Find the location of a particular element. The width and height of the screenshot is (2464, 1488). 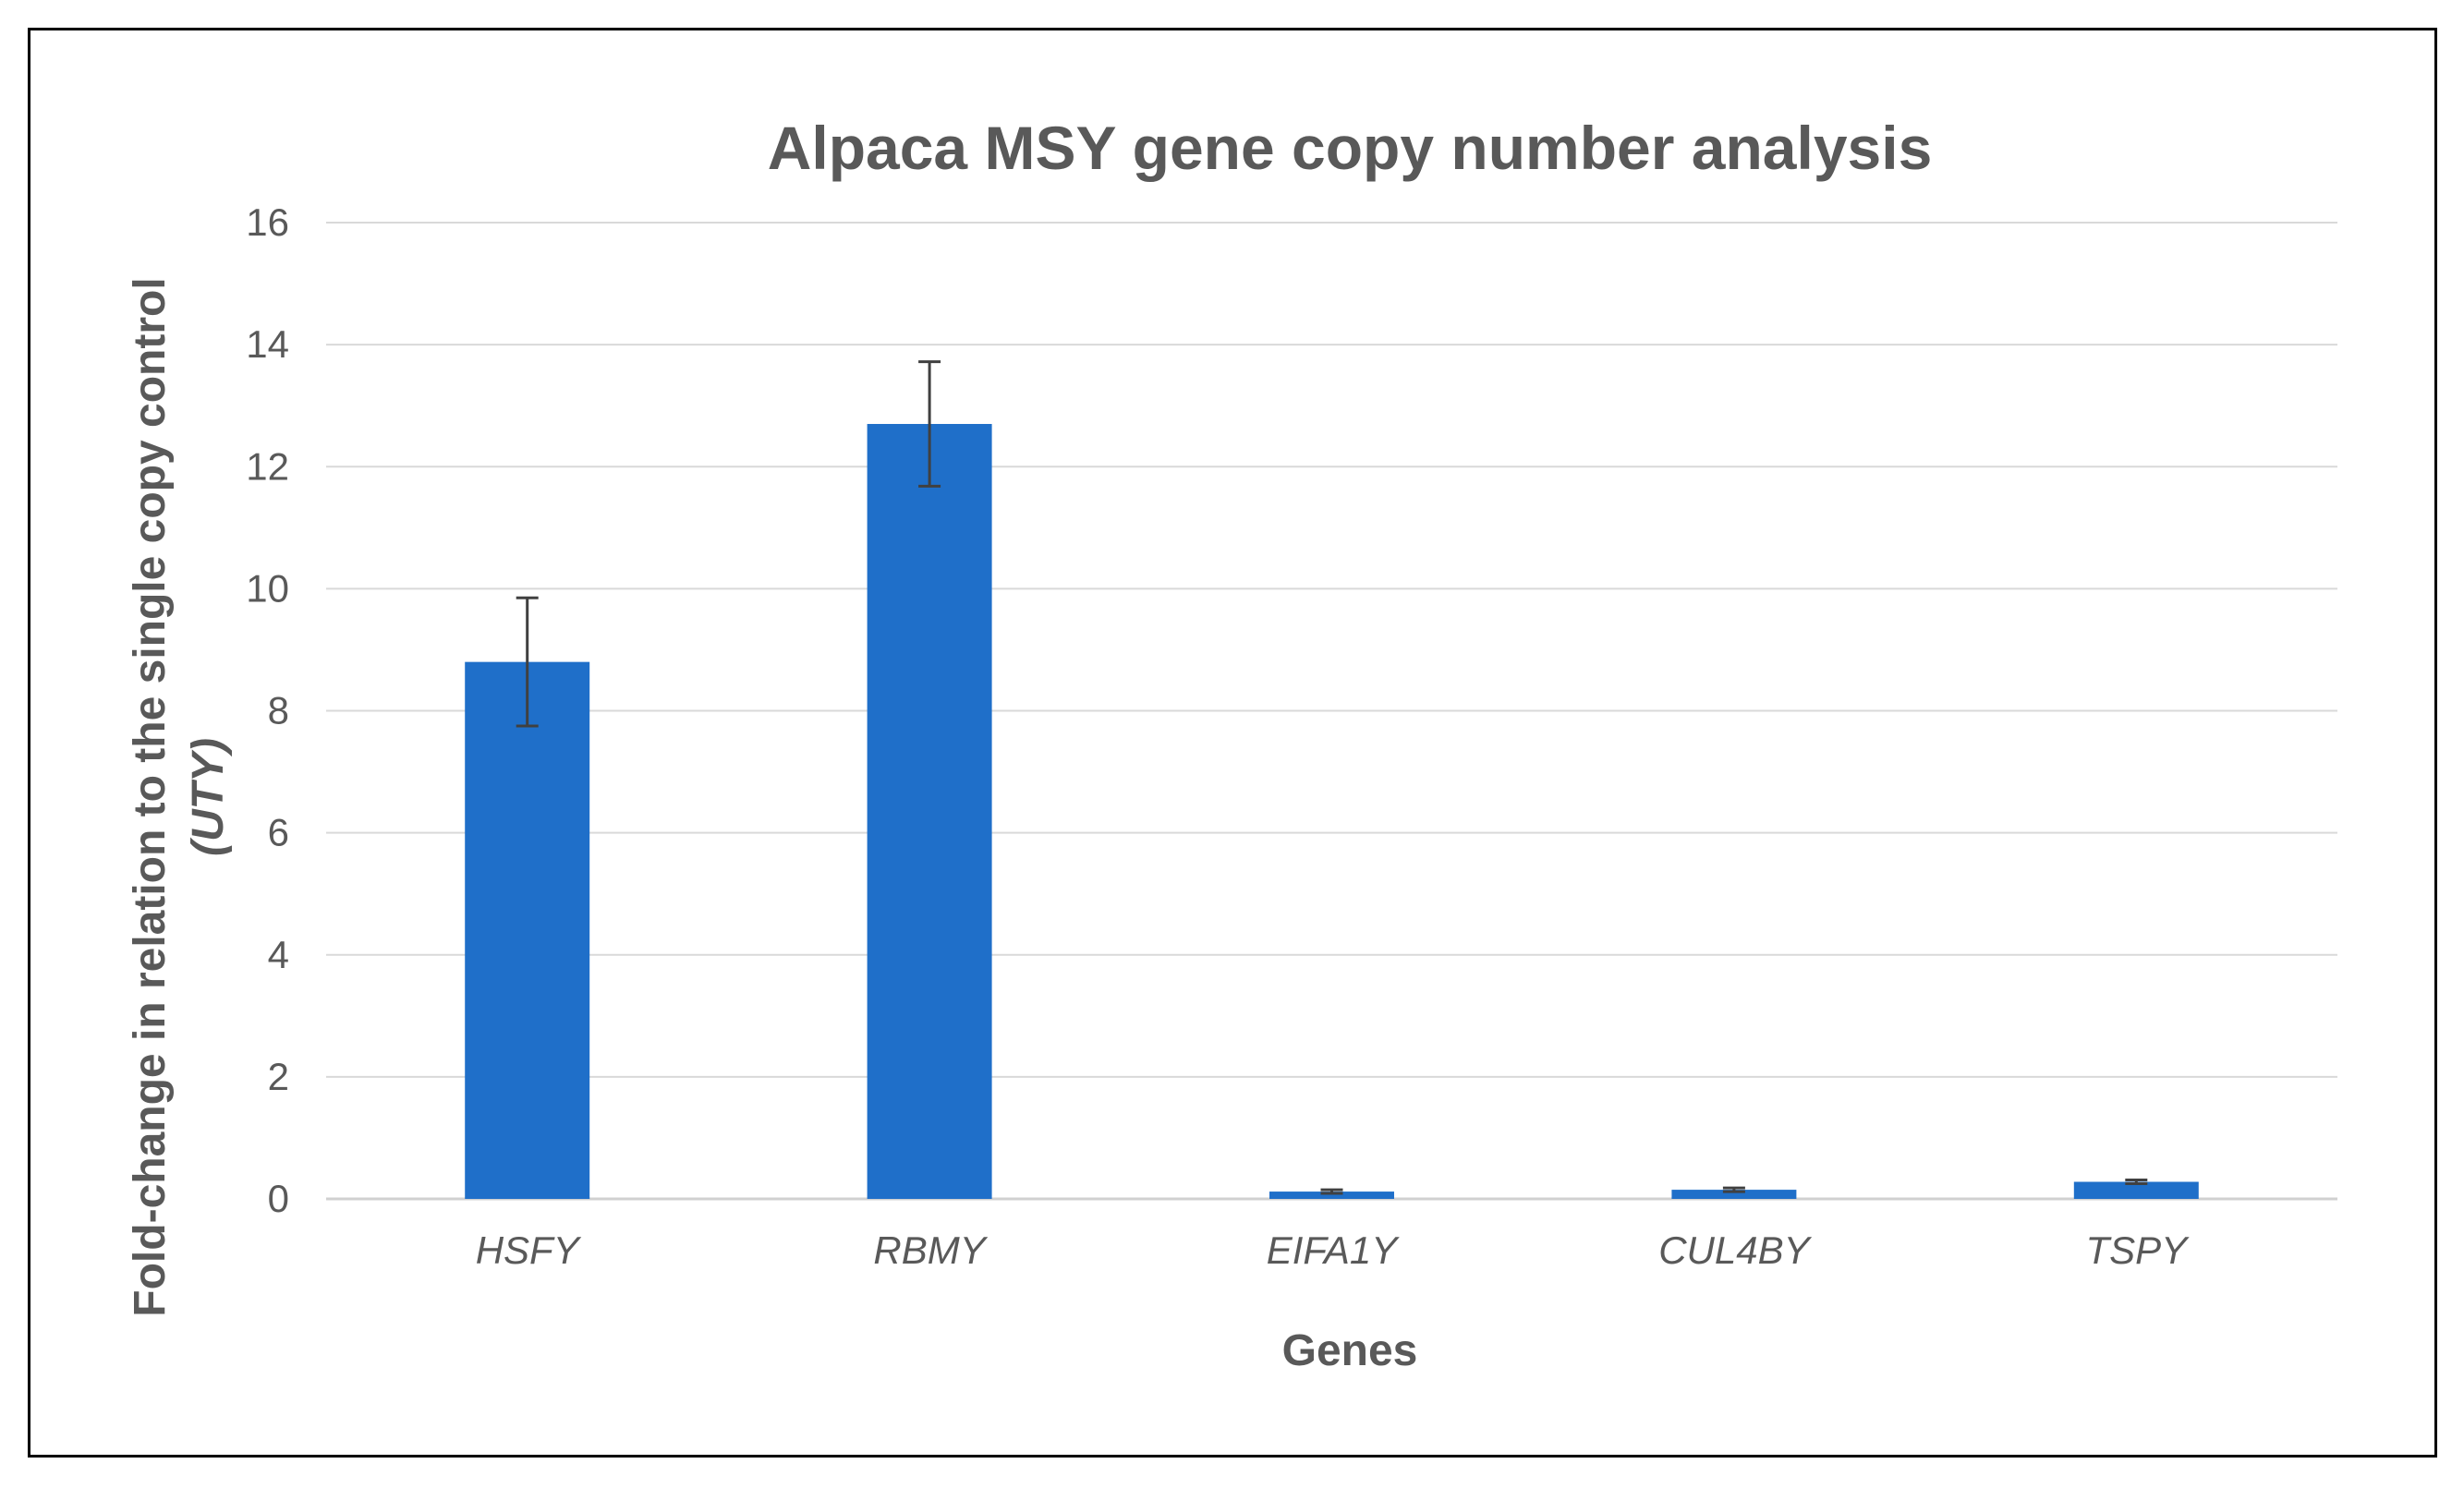

bar-hsfy is located at coordinates (527, 930).